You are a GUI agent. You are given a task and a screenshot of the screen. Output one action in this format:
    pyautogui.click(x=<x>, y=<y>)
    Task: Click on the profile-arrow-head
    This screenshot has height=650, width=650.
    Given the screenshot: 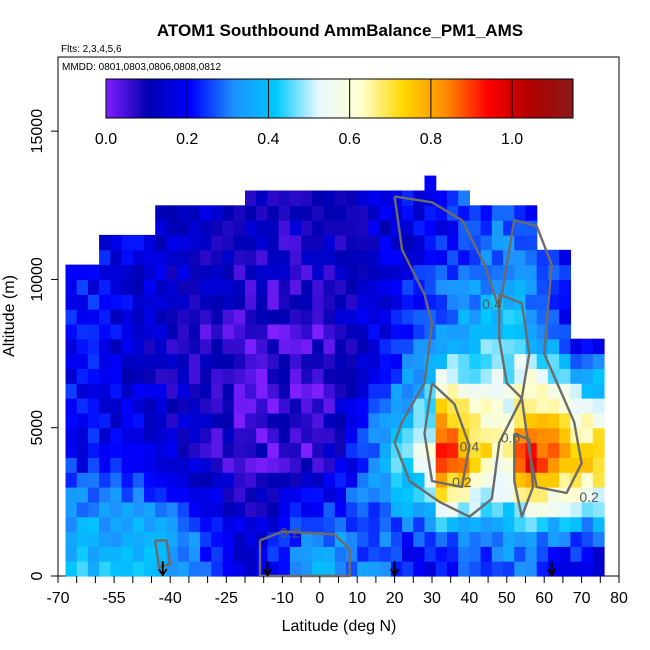 What is the action you would take?
    pyautogui.click(x=394, y=572)
    